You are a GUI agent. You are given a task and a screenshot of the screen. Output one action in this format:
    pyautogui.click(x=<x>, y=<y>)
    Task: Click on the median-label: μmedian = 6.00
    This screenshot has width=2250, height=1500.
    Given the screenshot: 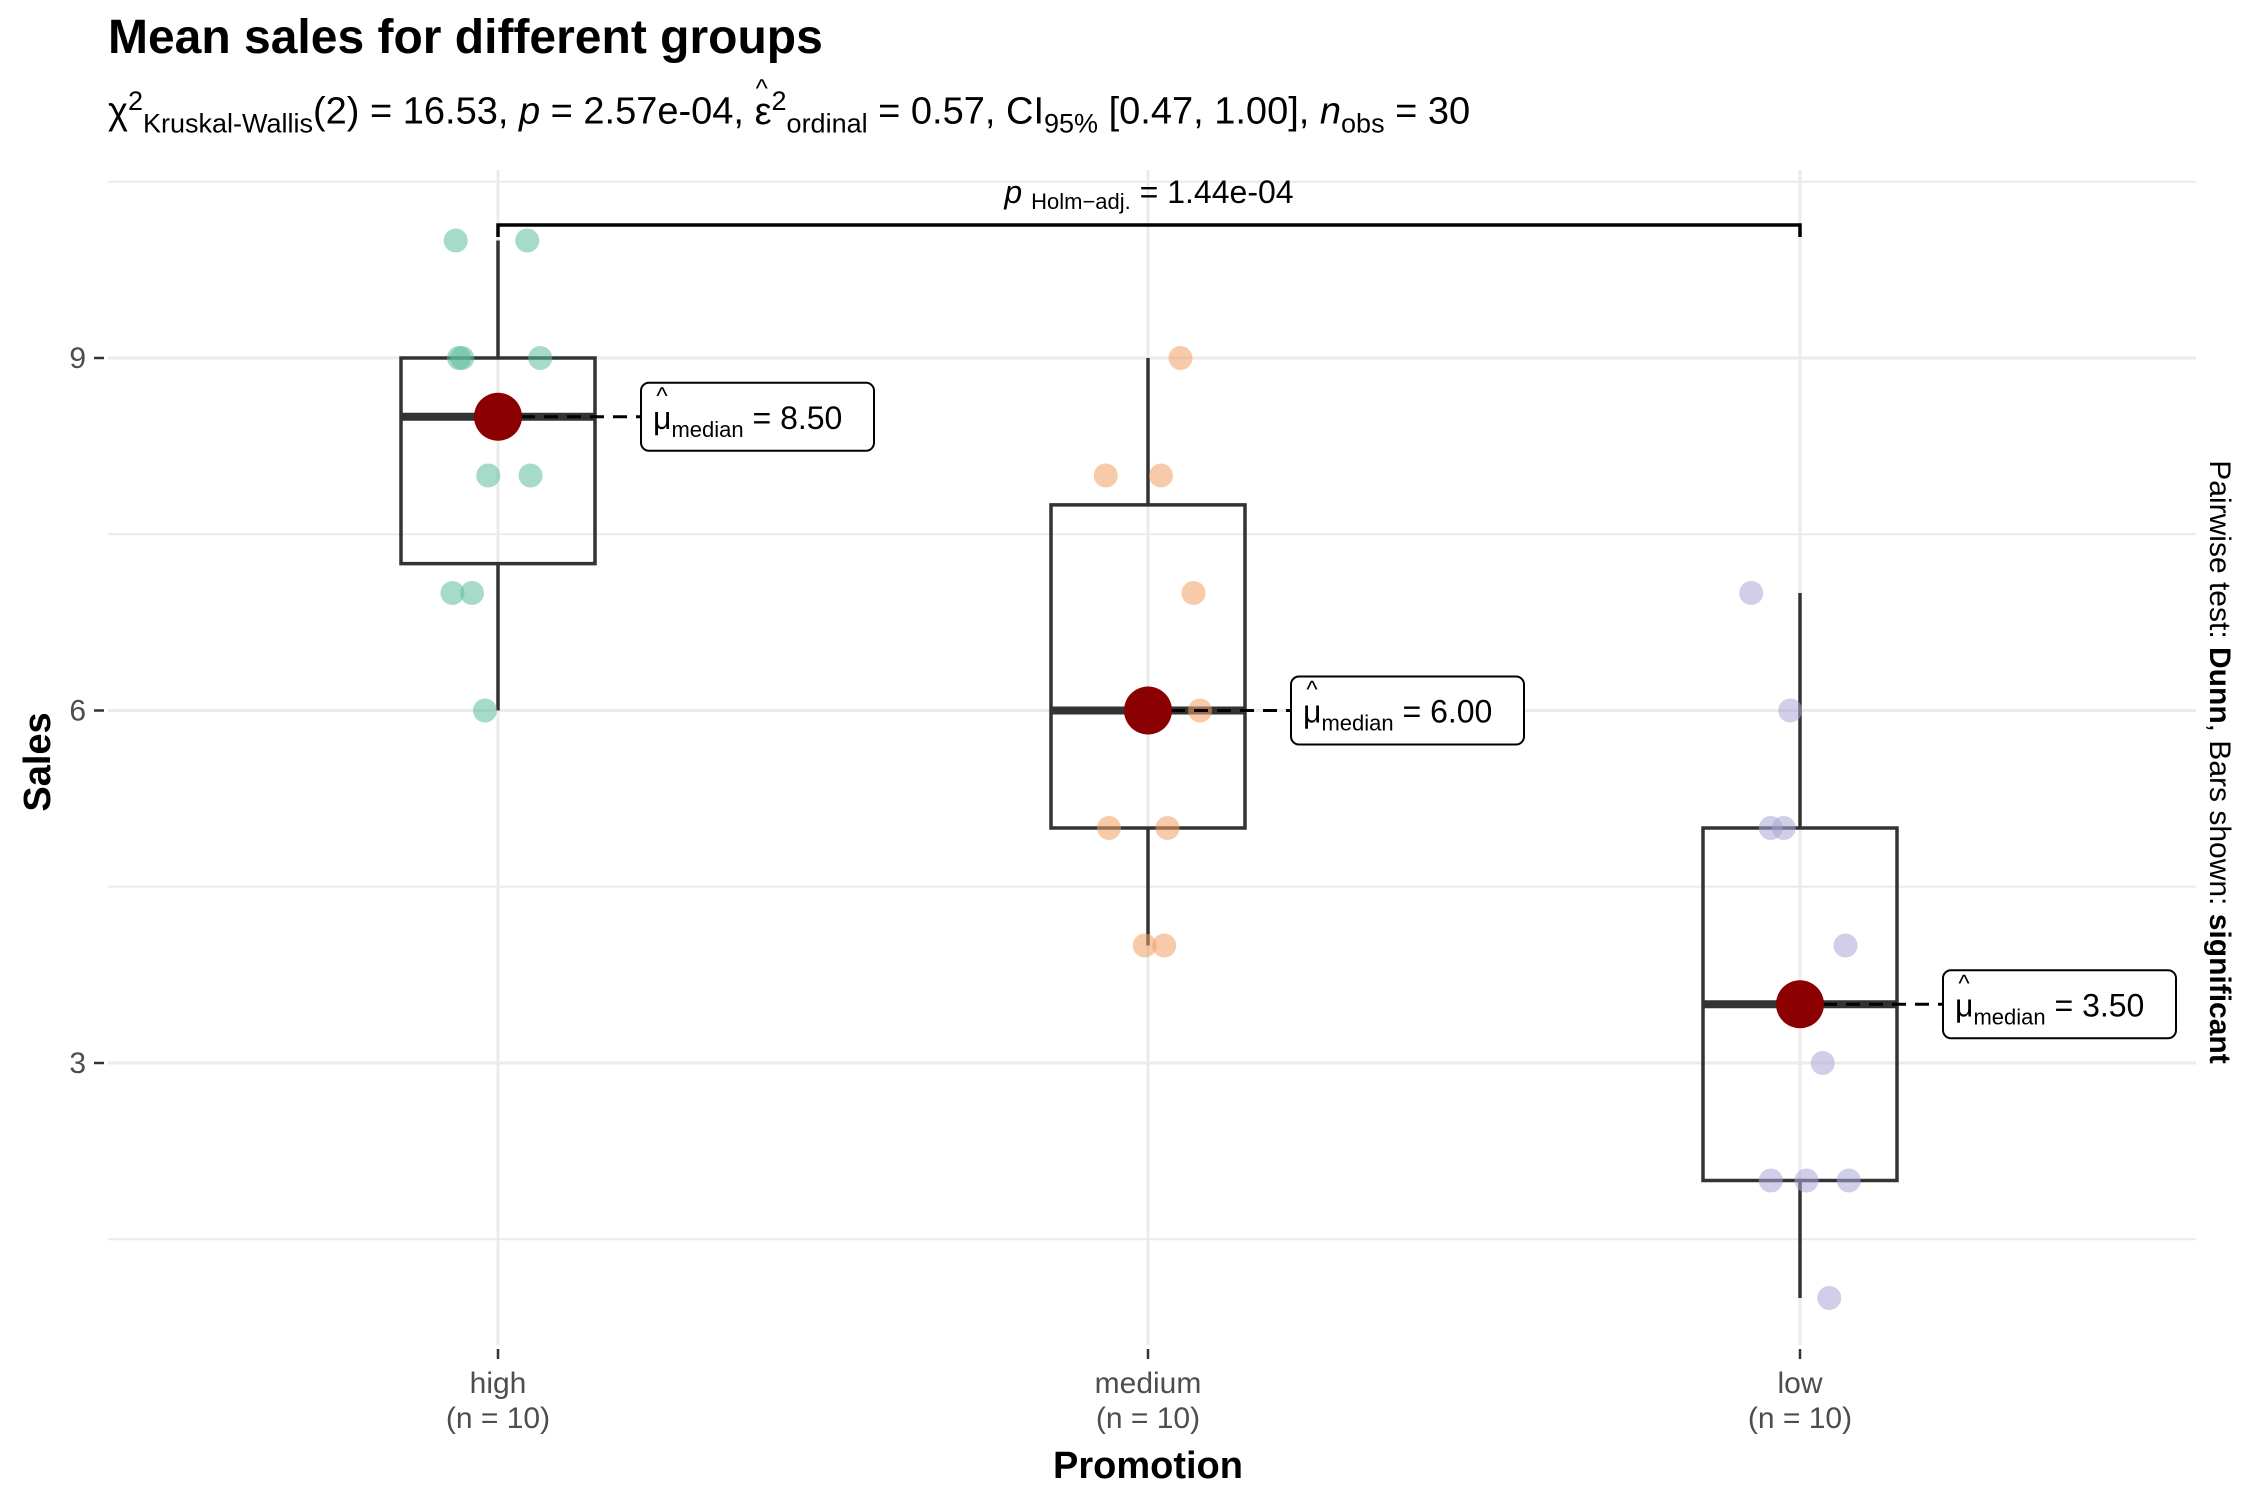 What is the action you would take?
    pyautogui.click(x=1397, y=715)
    